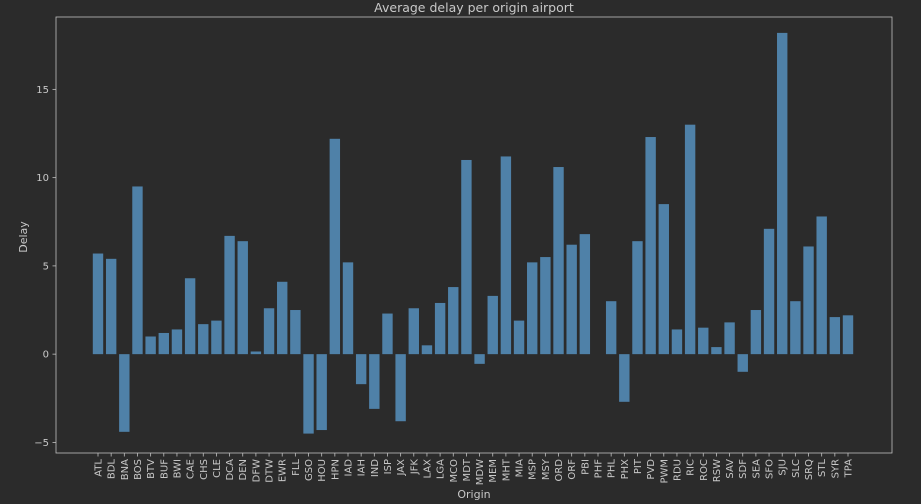  Describe the element at coordinates (492, 325) in the screenshot. I see `bar-mem` at that location.